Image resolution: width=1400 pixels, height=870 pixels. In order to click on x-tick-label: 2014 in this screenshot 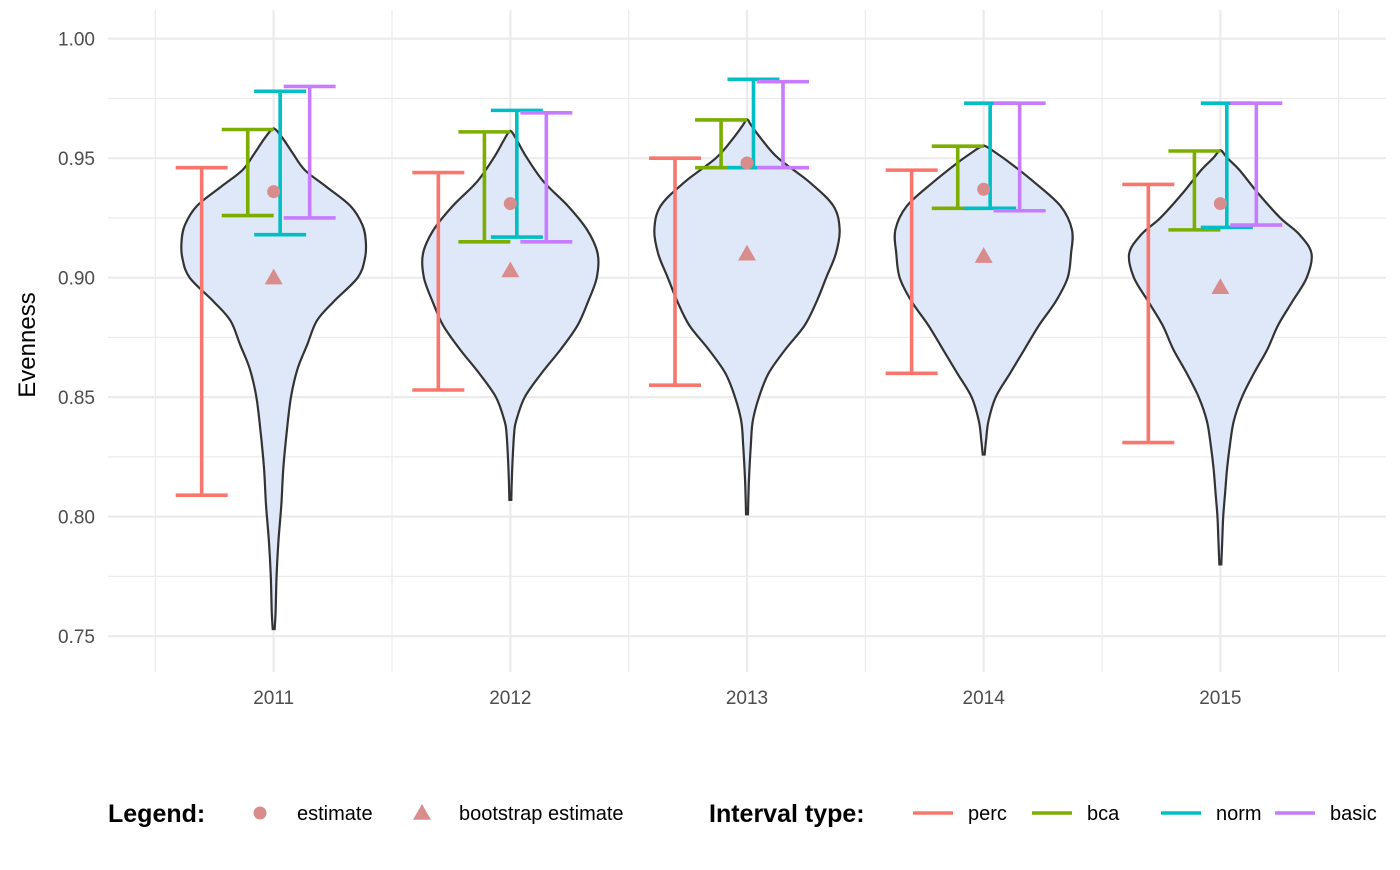, I will do `click(984, 698)`.